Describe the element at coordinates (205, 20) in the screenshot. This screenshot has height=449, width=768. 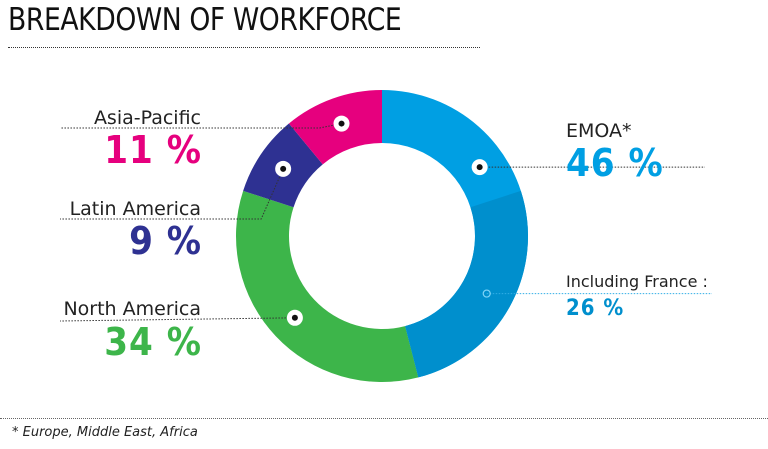
I see `chart-title: BREAKDOWN OF WORKFORCE` at that location.